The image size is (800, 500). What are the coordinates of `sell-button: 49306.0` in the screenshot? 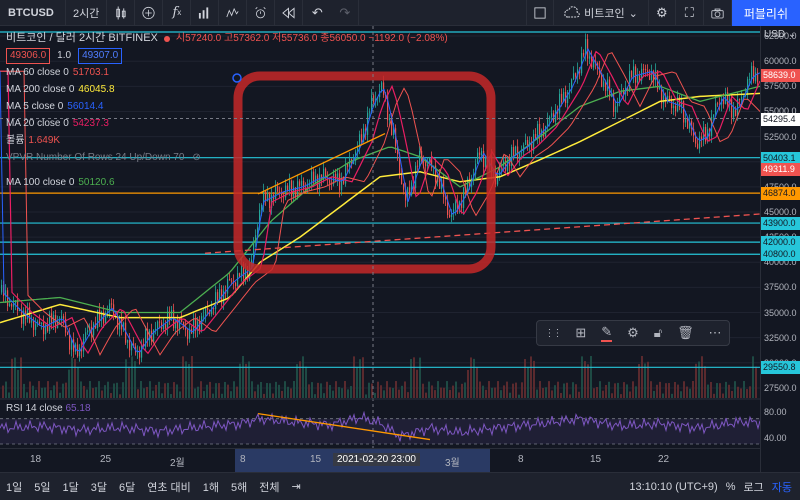 It's located at (28, 55).